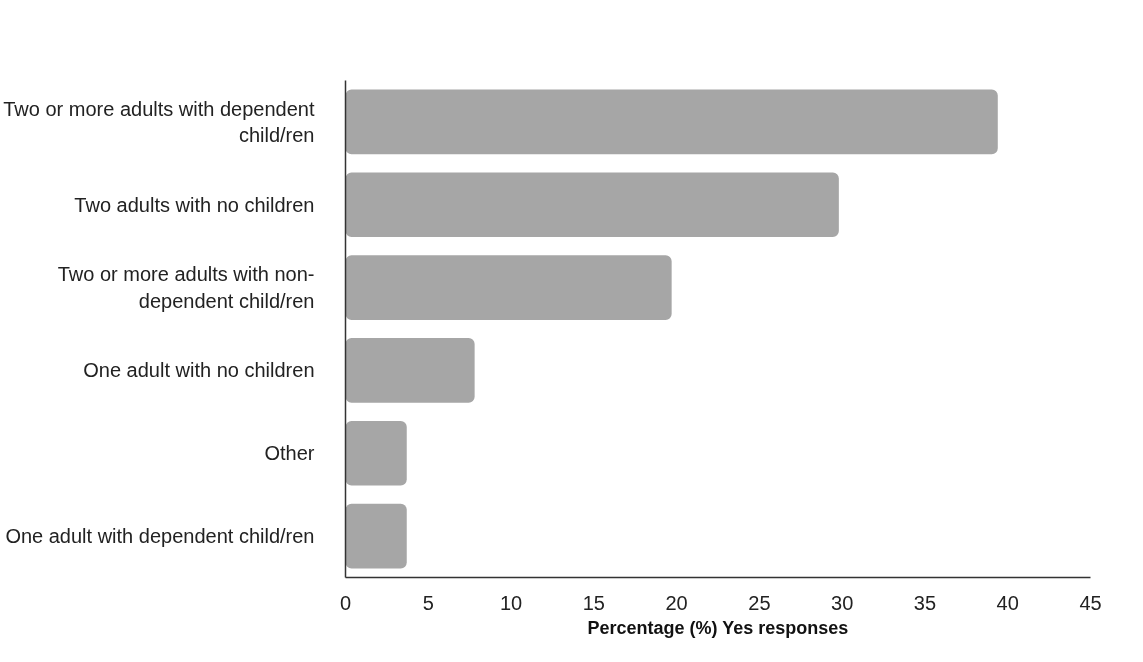 The image size is (1143, 662). What do you see at coordinates (199, 370) in the screenshot?
I see `y-tick-label: One adult with no children` at bounding box center [199, 370].